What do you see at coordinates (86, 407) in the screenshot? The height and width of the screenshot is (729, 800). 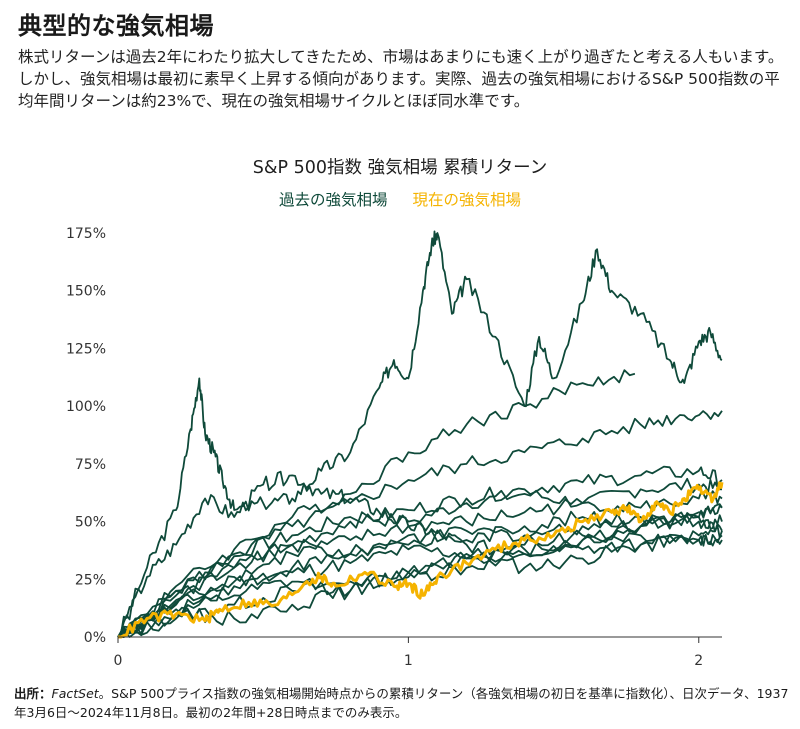 I see `y-tick-label: 100%` at bounding box center [86, 407].